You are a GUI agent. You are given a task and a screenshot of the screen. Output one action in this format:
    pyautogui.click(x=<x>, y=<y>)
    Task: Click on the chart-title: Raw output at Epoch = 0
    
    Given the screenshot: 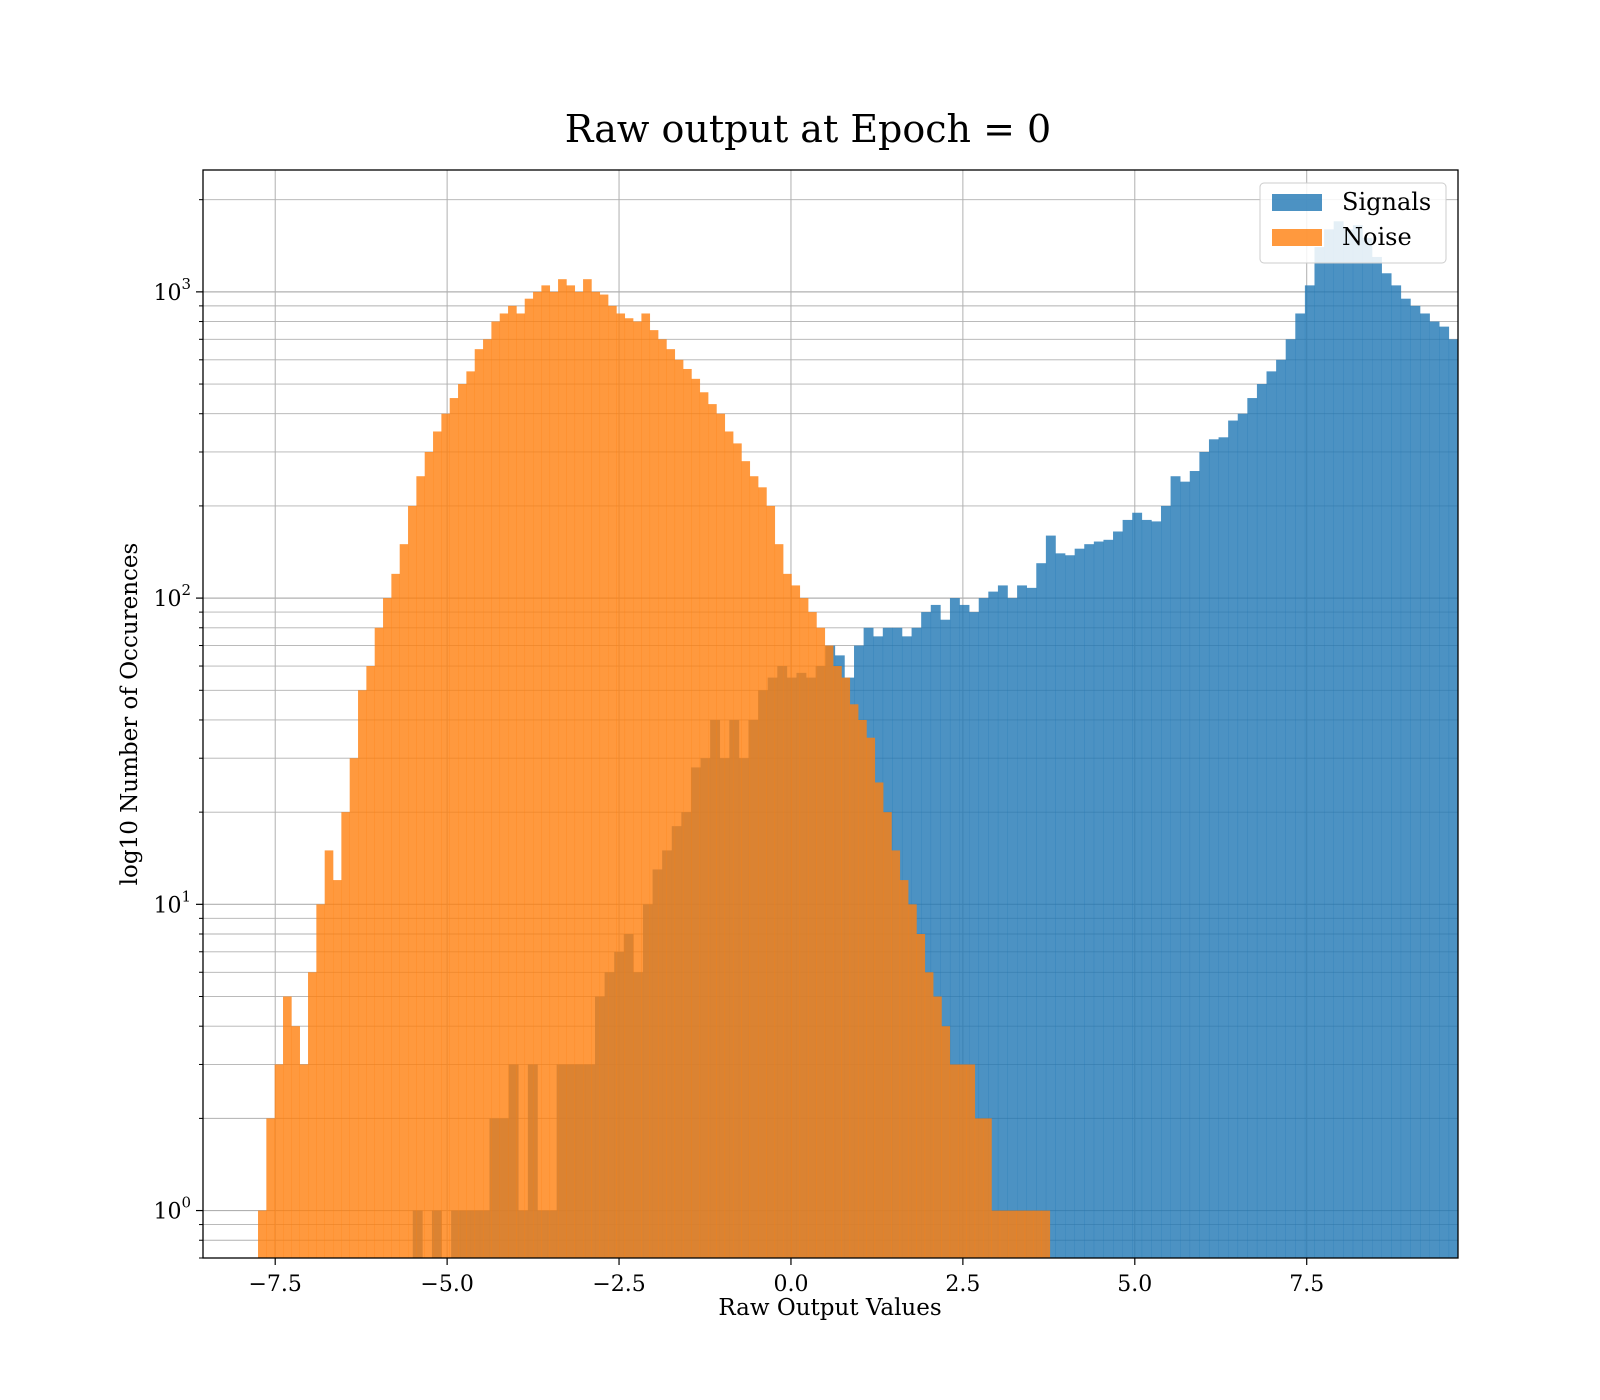 What is the action you would take?
    pyautogui.click(x=808, y=129)
    